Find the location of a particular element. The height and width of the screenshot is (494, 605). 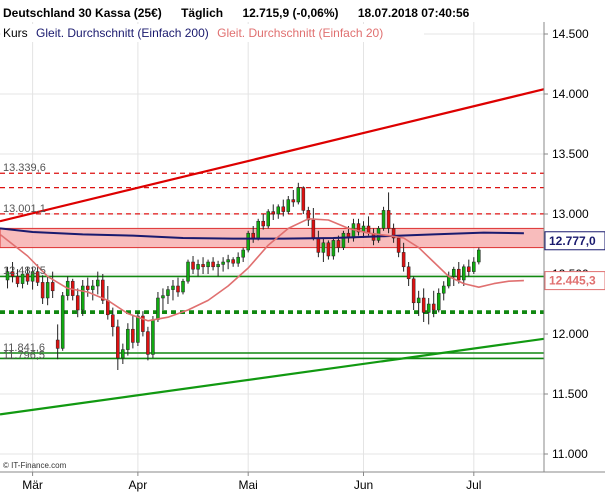

level-label: 11.796,5 is located at coordinates (24, 355).